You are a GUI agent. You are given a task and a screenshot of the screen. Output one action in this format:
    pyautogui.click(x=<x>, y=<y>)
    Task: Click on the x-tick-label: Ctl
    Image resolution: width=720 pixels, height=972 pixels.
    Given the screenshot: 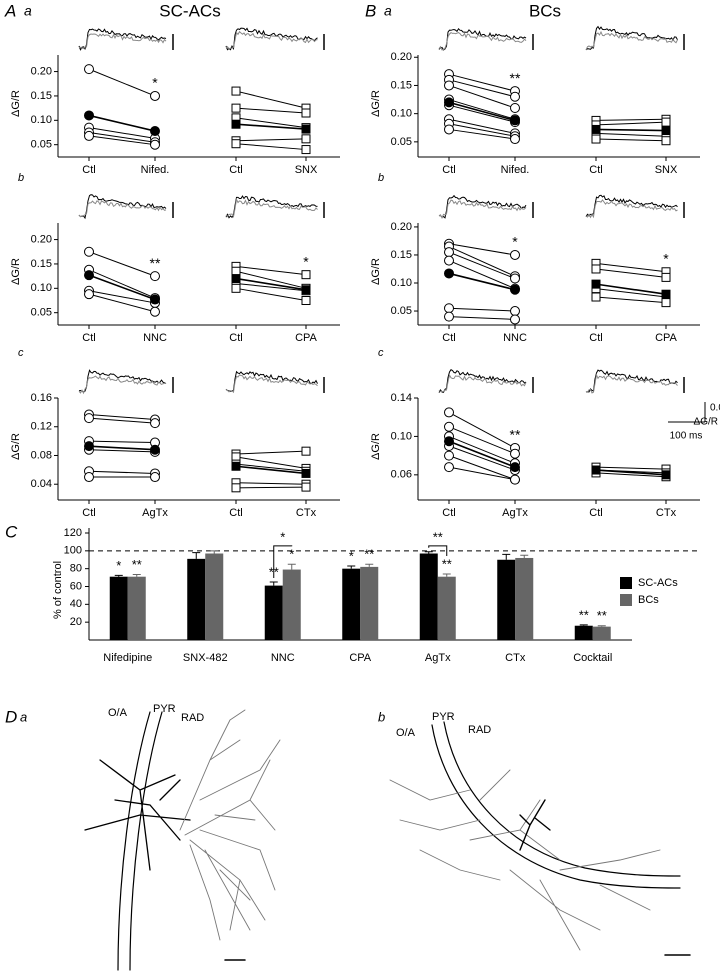 What is the action you would take?
    pyautogui.click(x=595, y=170)
    